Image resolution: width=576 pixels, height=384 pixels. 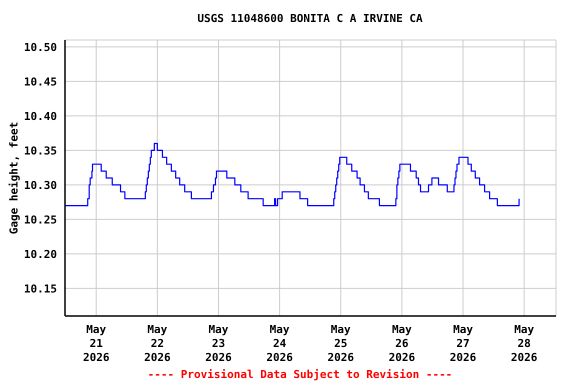 I want to click on y-tick-label: 10.40, so click(x=40, y=116).